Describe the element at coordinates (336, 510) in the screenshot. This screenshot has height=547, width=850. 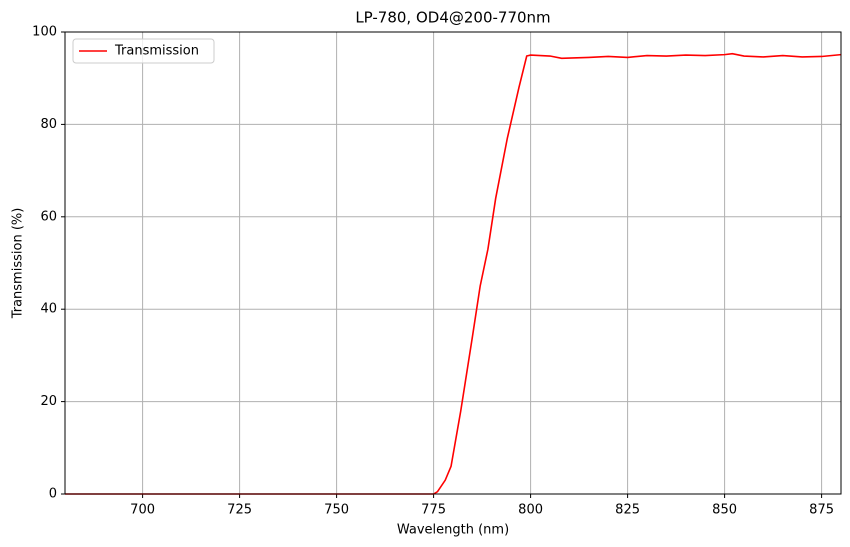
I see `x-tick-label: 750` at that location.